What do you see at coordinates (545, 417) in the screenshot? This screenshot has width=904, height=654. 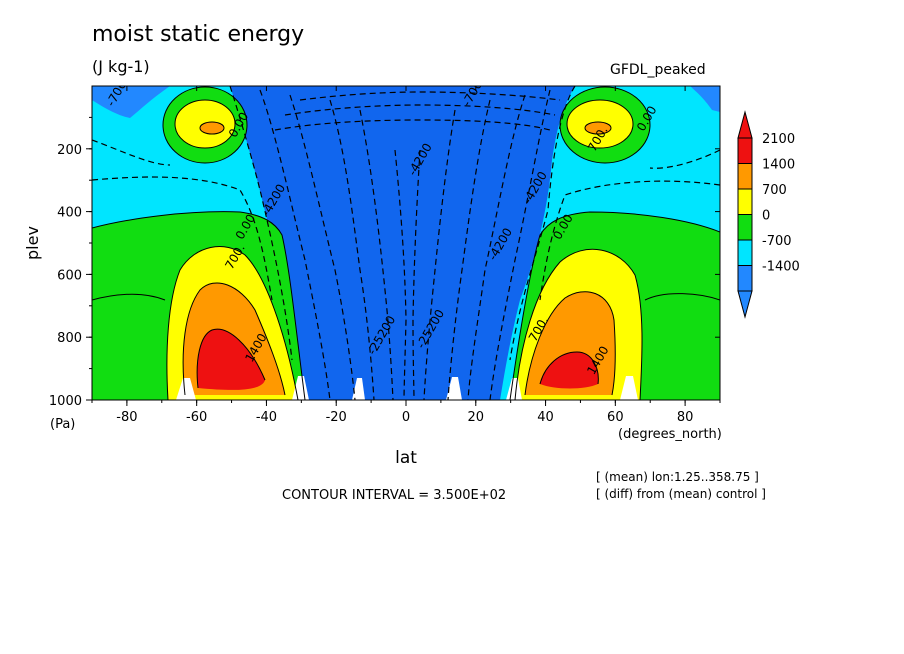 I see `x-tick-label: 40` at bounding box center [545, 417].